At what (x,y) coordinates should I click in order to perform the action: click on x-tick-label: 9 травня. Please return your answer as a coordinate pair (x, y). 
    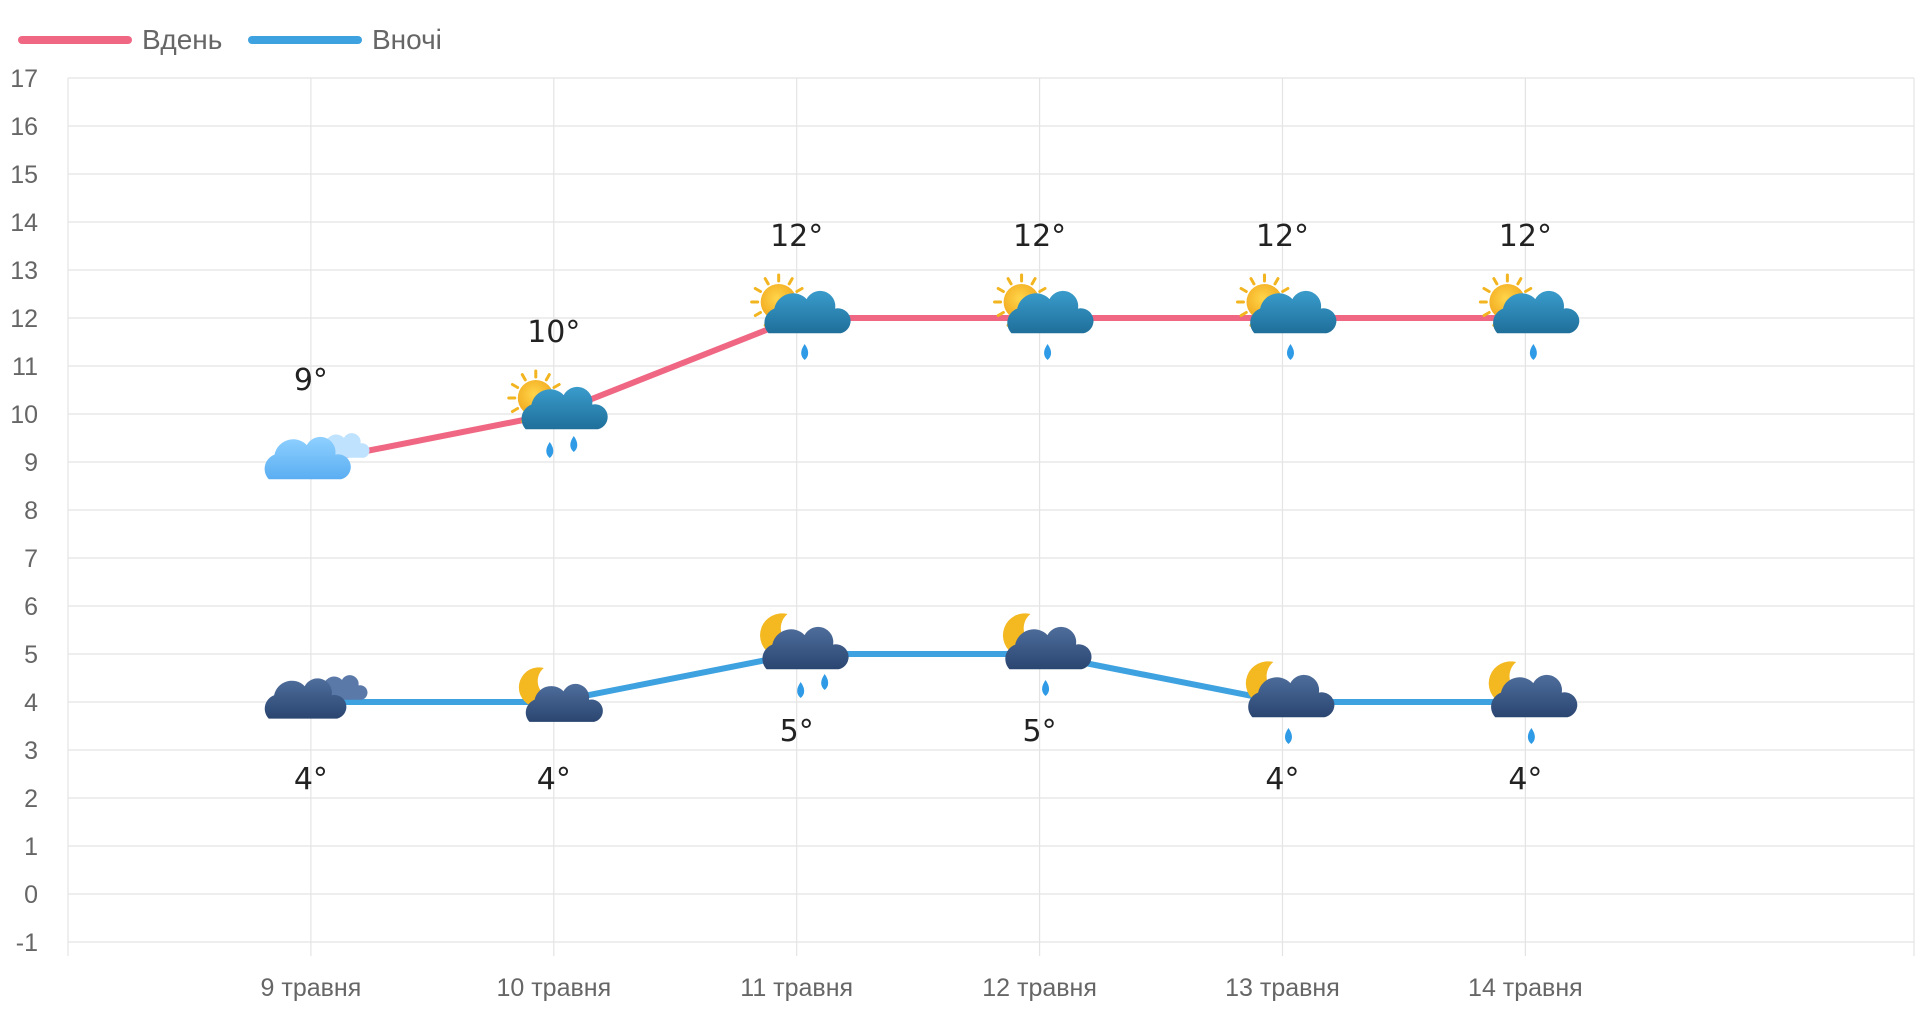
    Looking at the image, I should click on (311, 988).